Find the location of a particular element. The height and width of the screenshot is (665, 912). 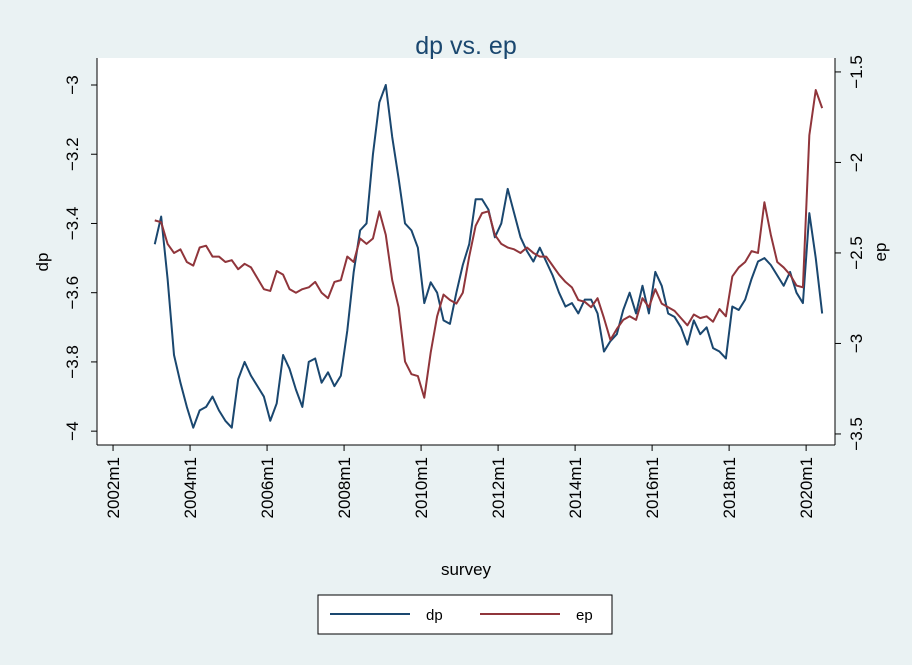

y-tick-label: −3.2 is located at coordinates (72, 154).